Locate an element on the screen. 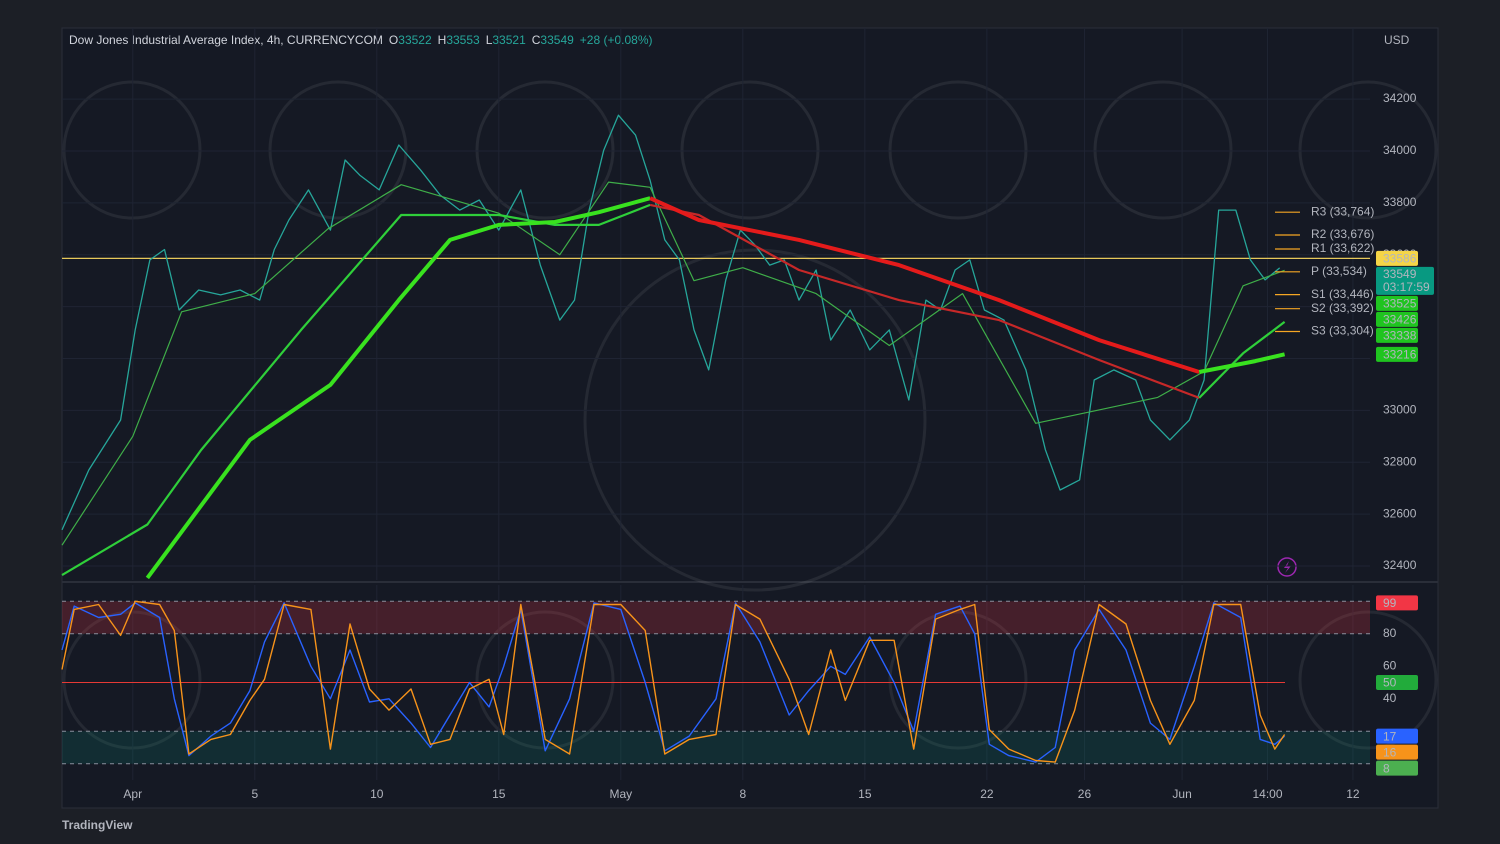  pivot-label: R3 (33,764) is located at coordinates (1342, 211).